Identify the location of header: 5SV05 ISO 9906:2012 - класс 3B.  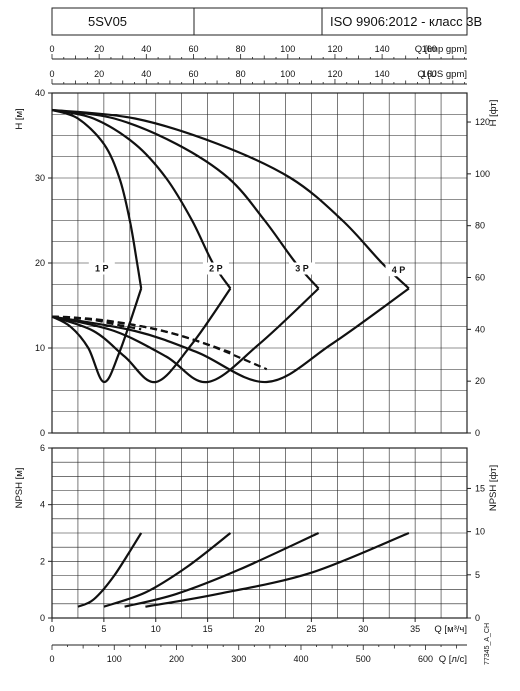
(266, 21).